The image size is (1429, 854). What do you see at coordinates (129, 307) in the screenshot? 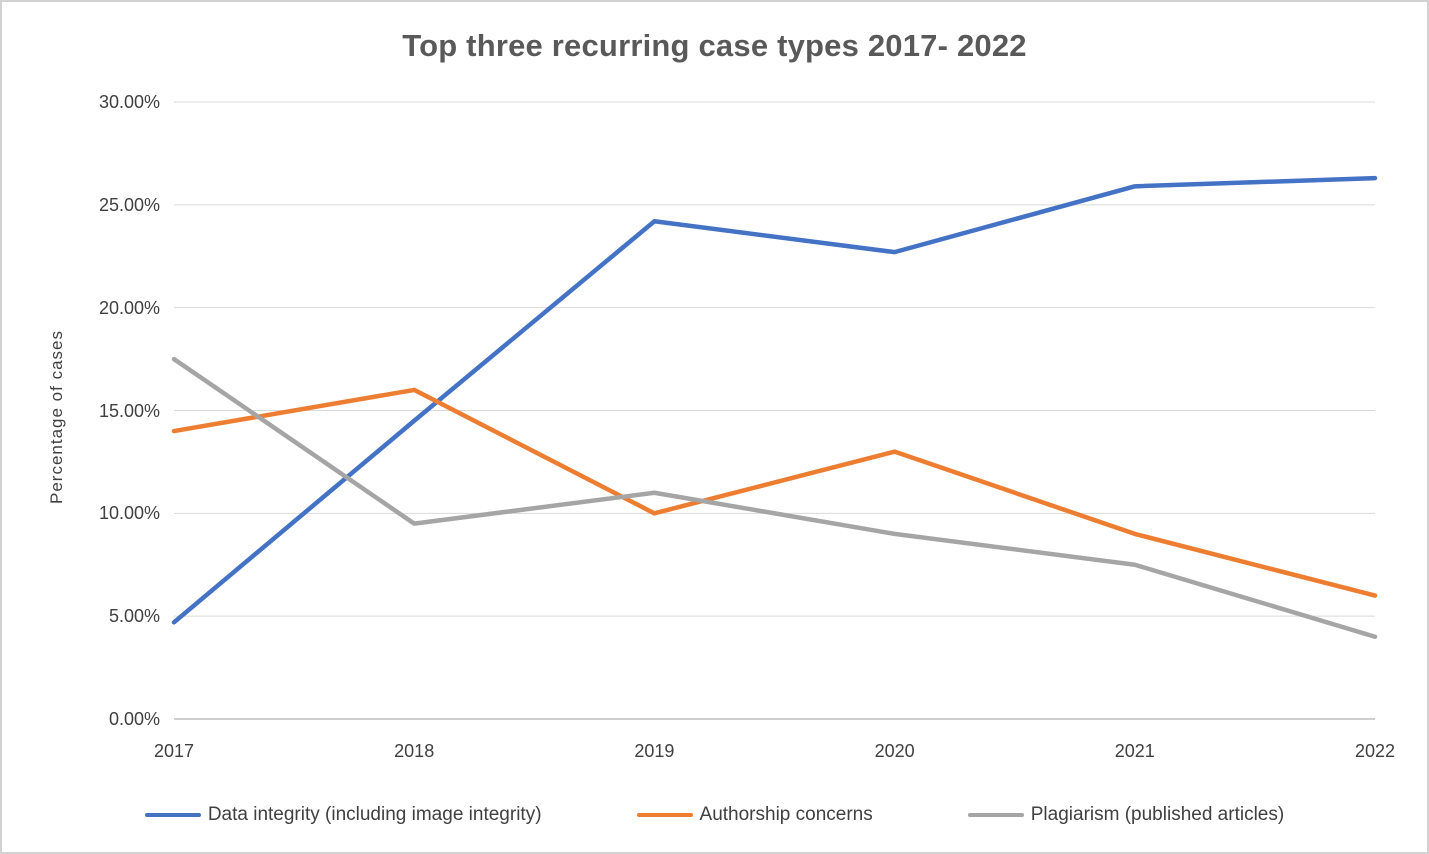
I see `y-tick-label: 20.00%` at bounding box center [129, 307].